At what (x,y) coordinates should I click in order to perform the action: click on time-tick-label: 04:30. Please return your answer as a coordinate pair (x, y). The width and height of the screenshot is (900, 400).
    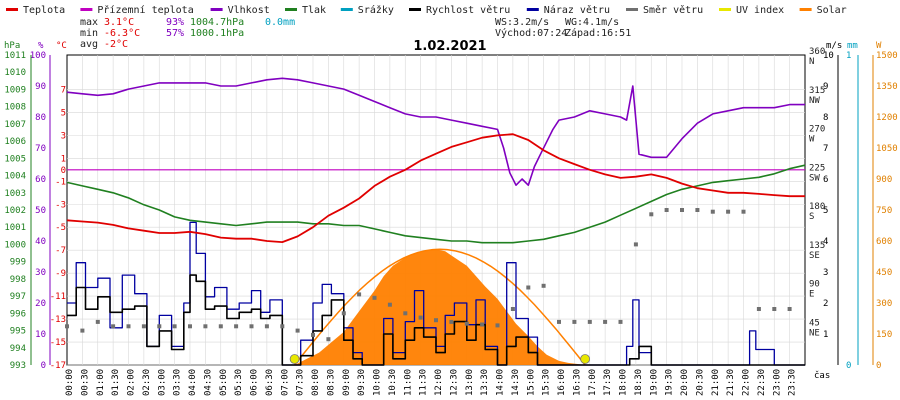
    Looking at the image, I should click on (208, 382).